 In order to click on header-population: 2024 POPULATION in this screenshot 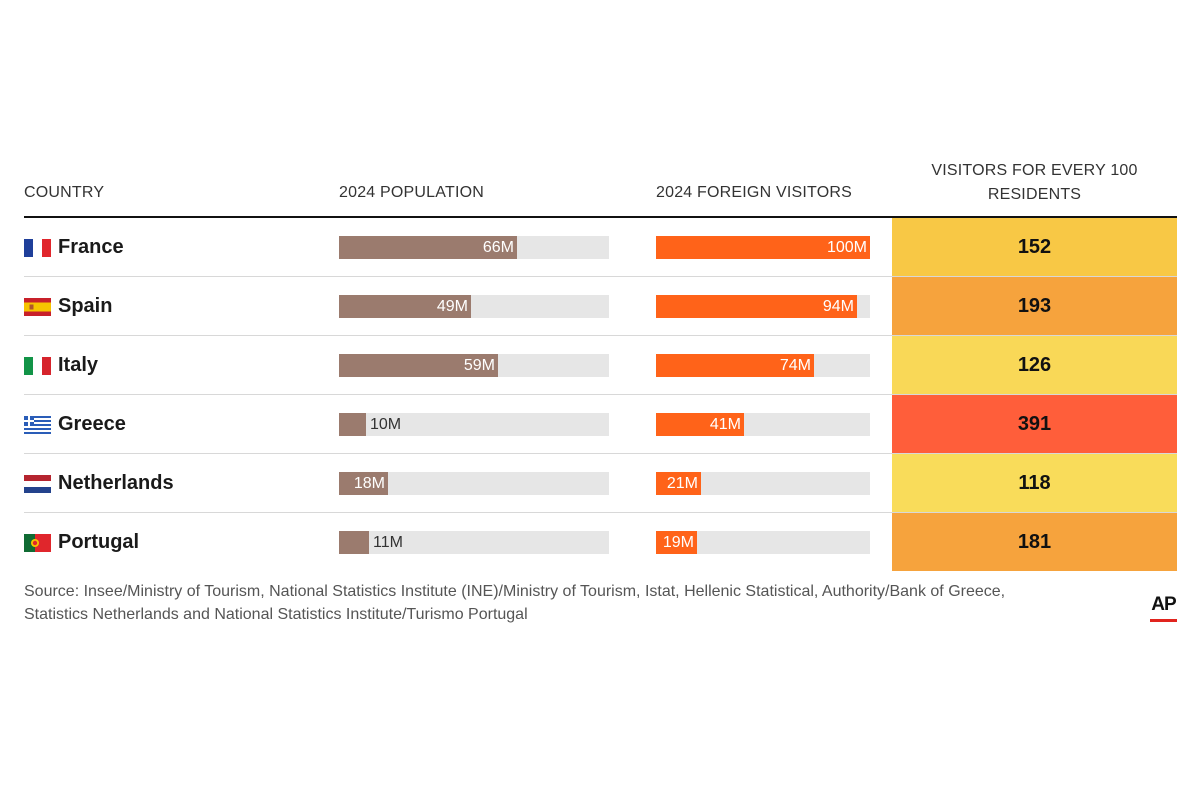, I will do `click(411, 192)`.